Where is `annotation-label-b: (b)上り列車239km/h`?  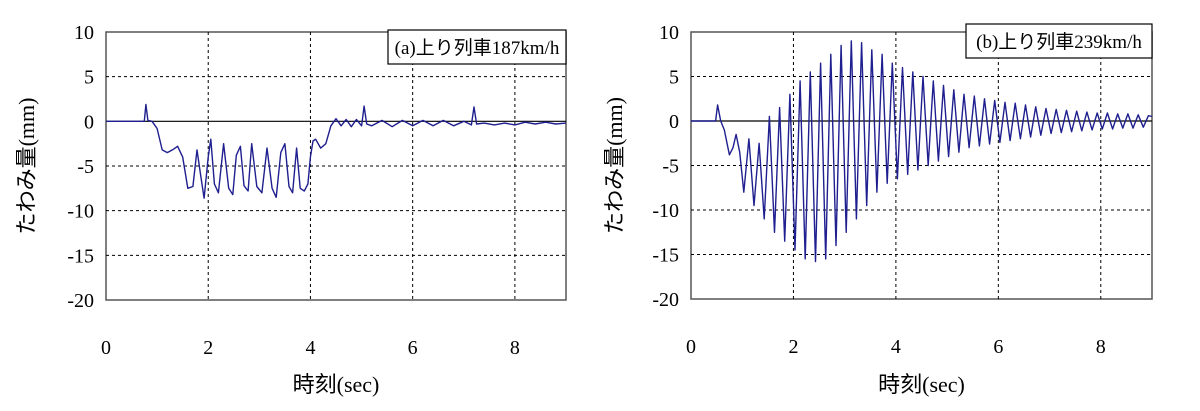
annotation-label-b: (b)上り列車239km/h is located at coordinates (1059, 42).